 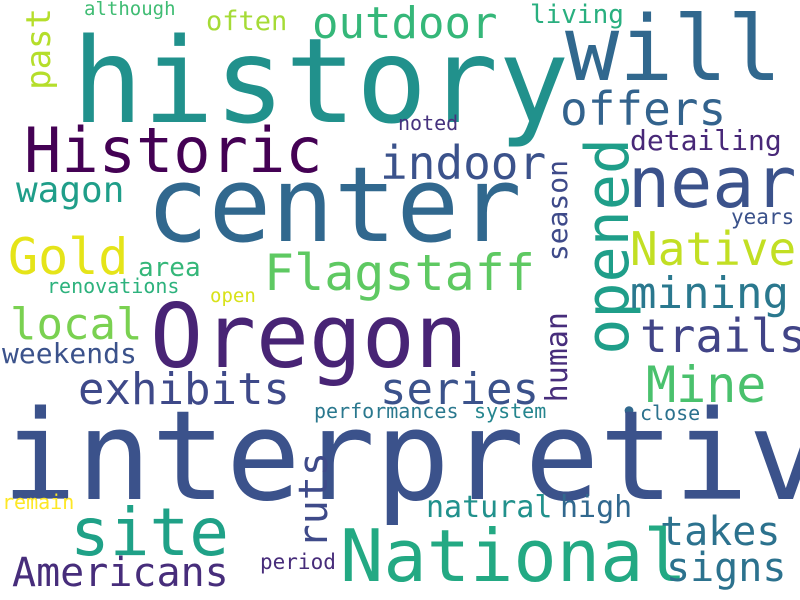 What do you see at coordinates (113, 286) in the screenshot?
I see `word-renovations: renovations` at bounding box center [113, 286].